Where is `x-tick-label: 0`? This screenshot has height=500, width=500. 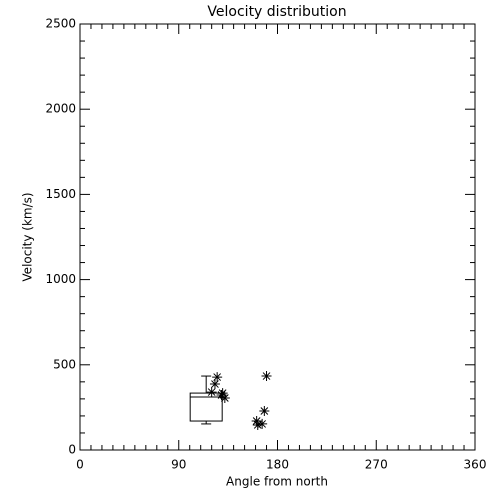 x-tick-label: 0 is located at coordinates (80, 465).